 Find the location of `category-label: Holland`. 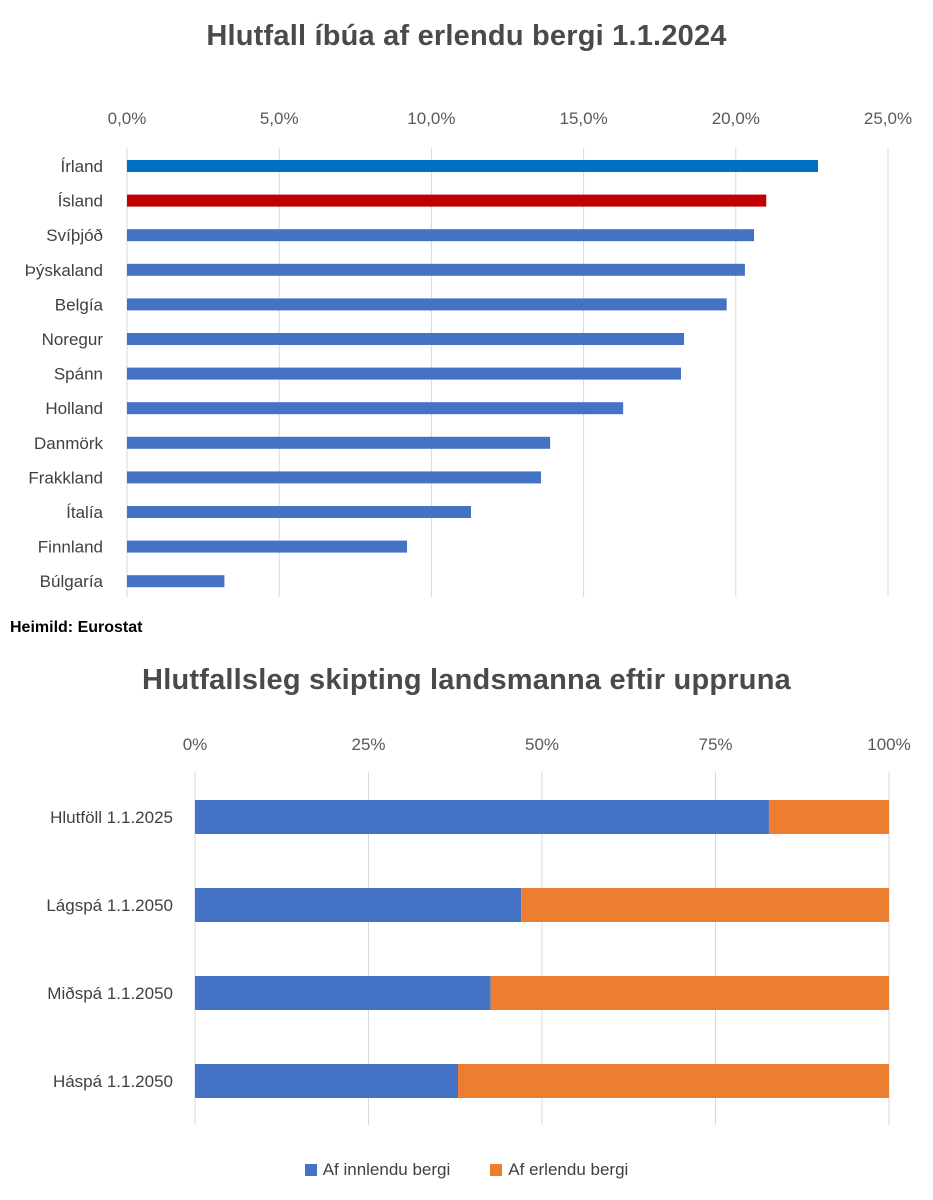

category-label: Holland is located at coordinates (74, 408).